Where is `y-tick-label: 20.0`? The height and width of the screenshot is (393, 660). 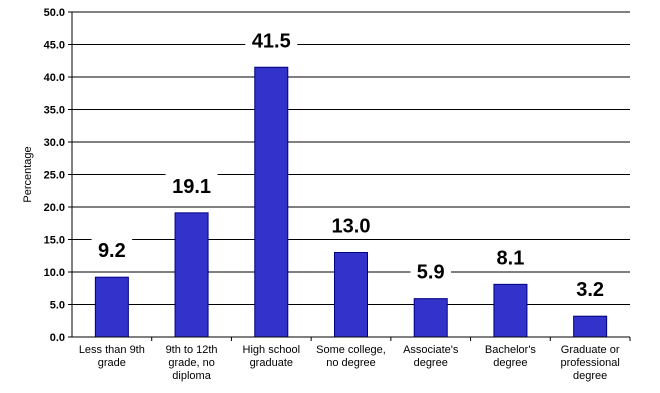
y-tick-label: 20.0 is located at coordinates (54, 208).